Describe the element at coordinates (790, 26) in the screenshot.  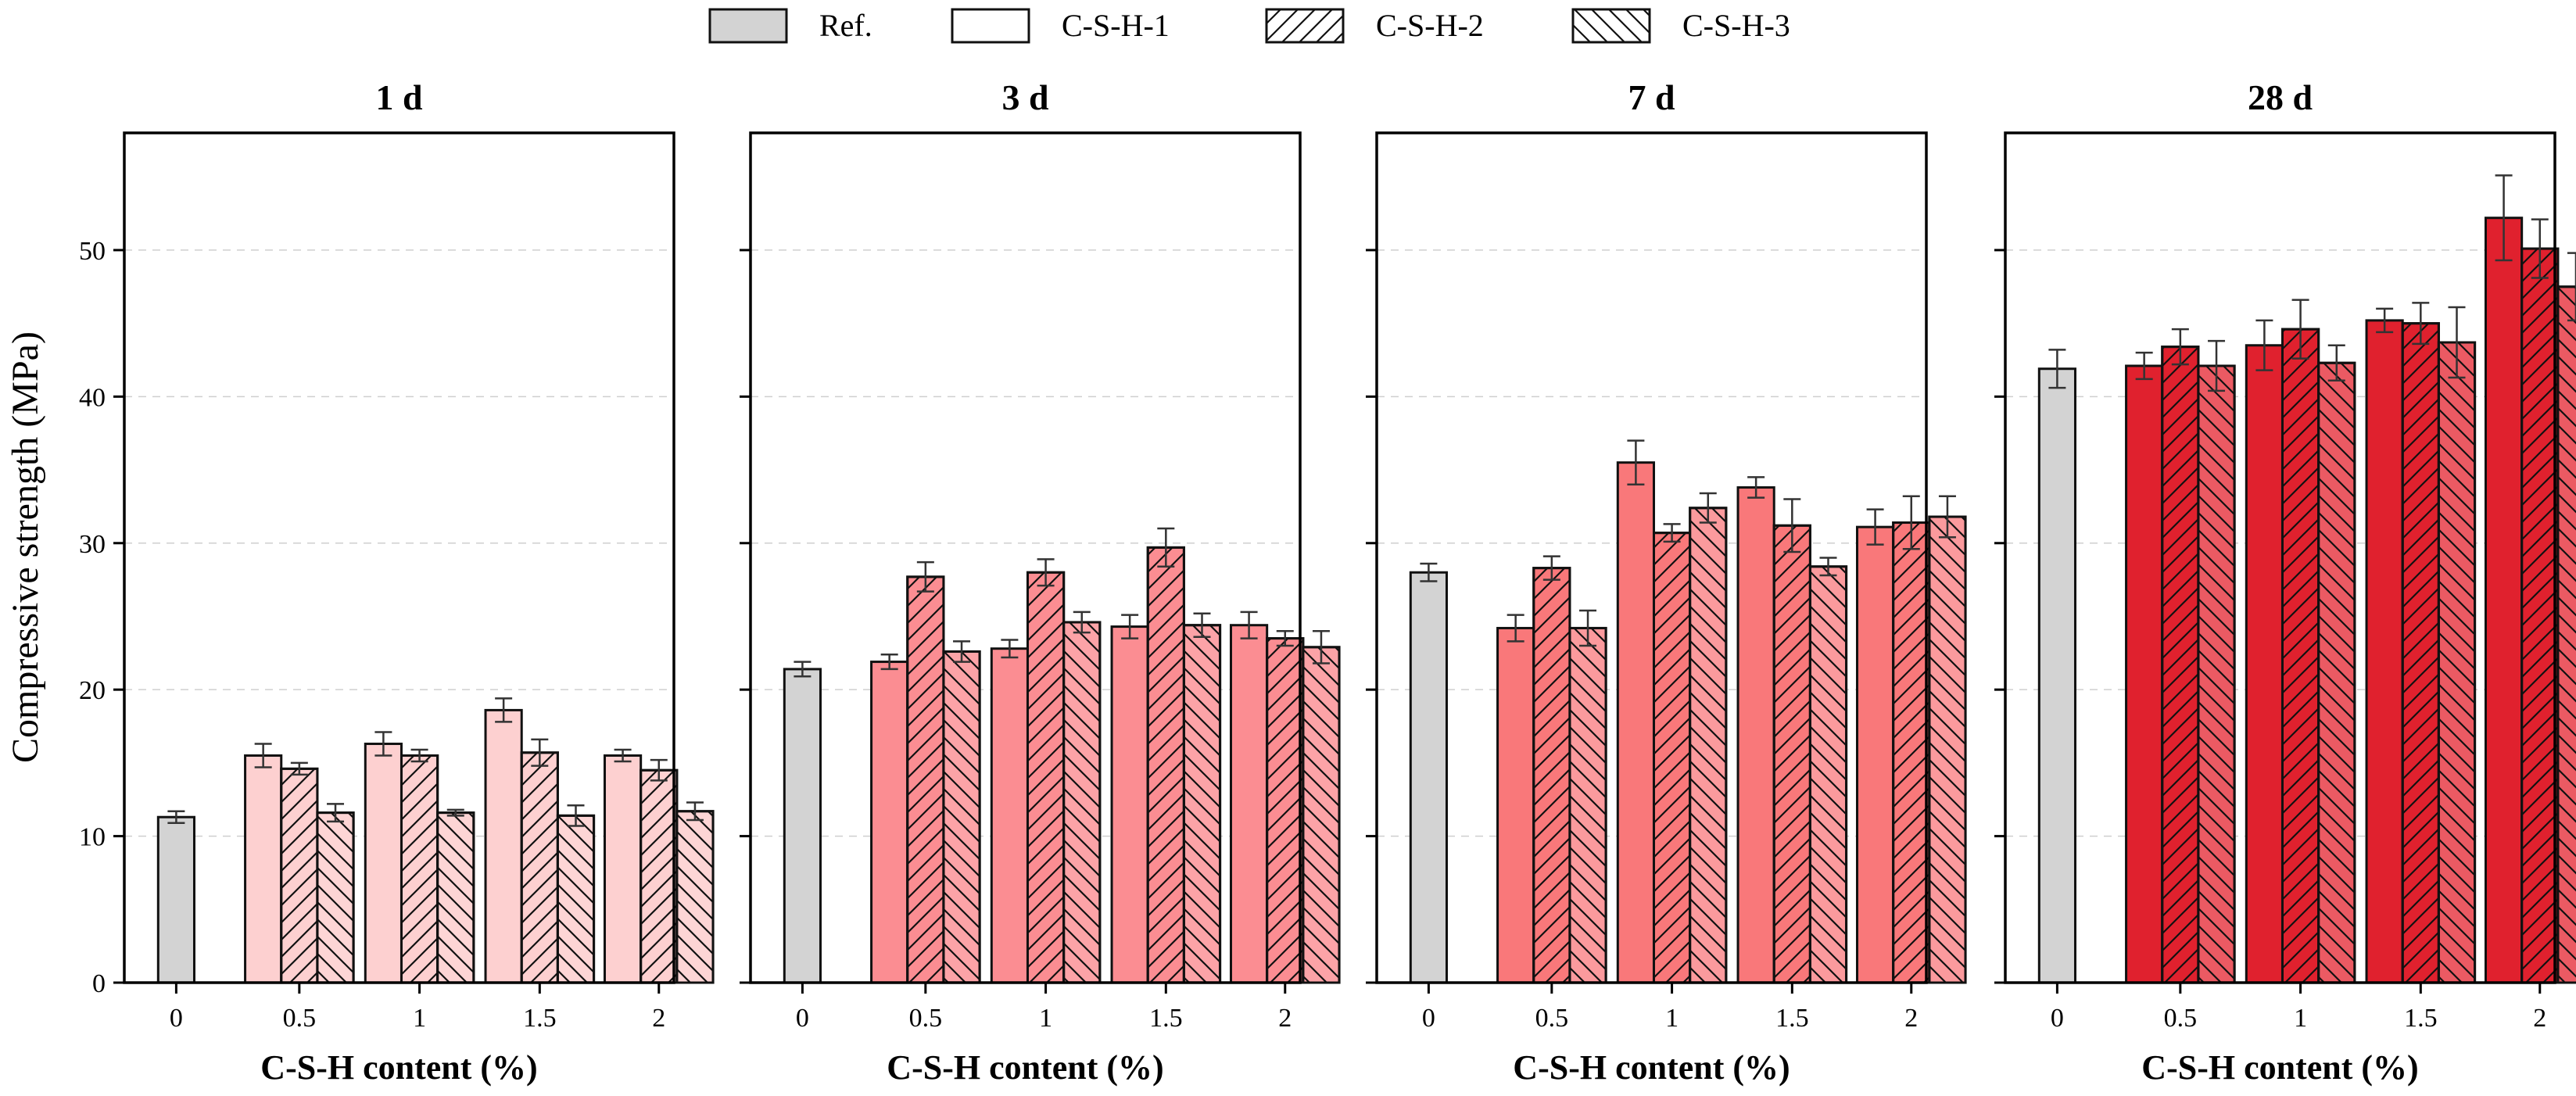
I see `legend-entry: Ref.` at that location.